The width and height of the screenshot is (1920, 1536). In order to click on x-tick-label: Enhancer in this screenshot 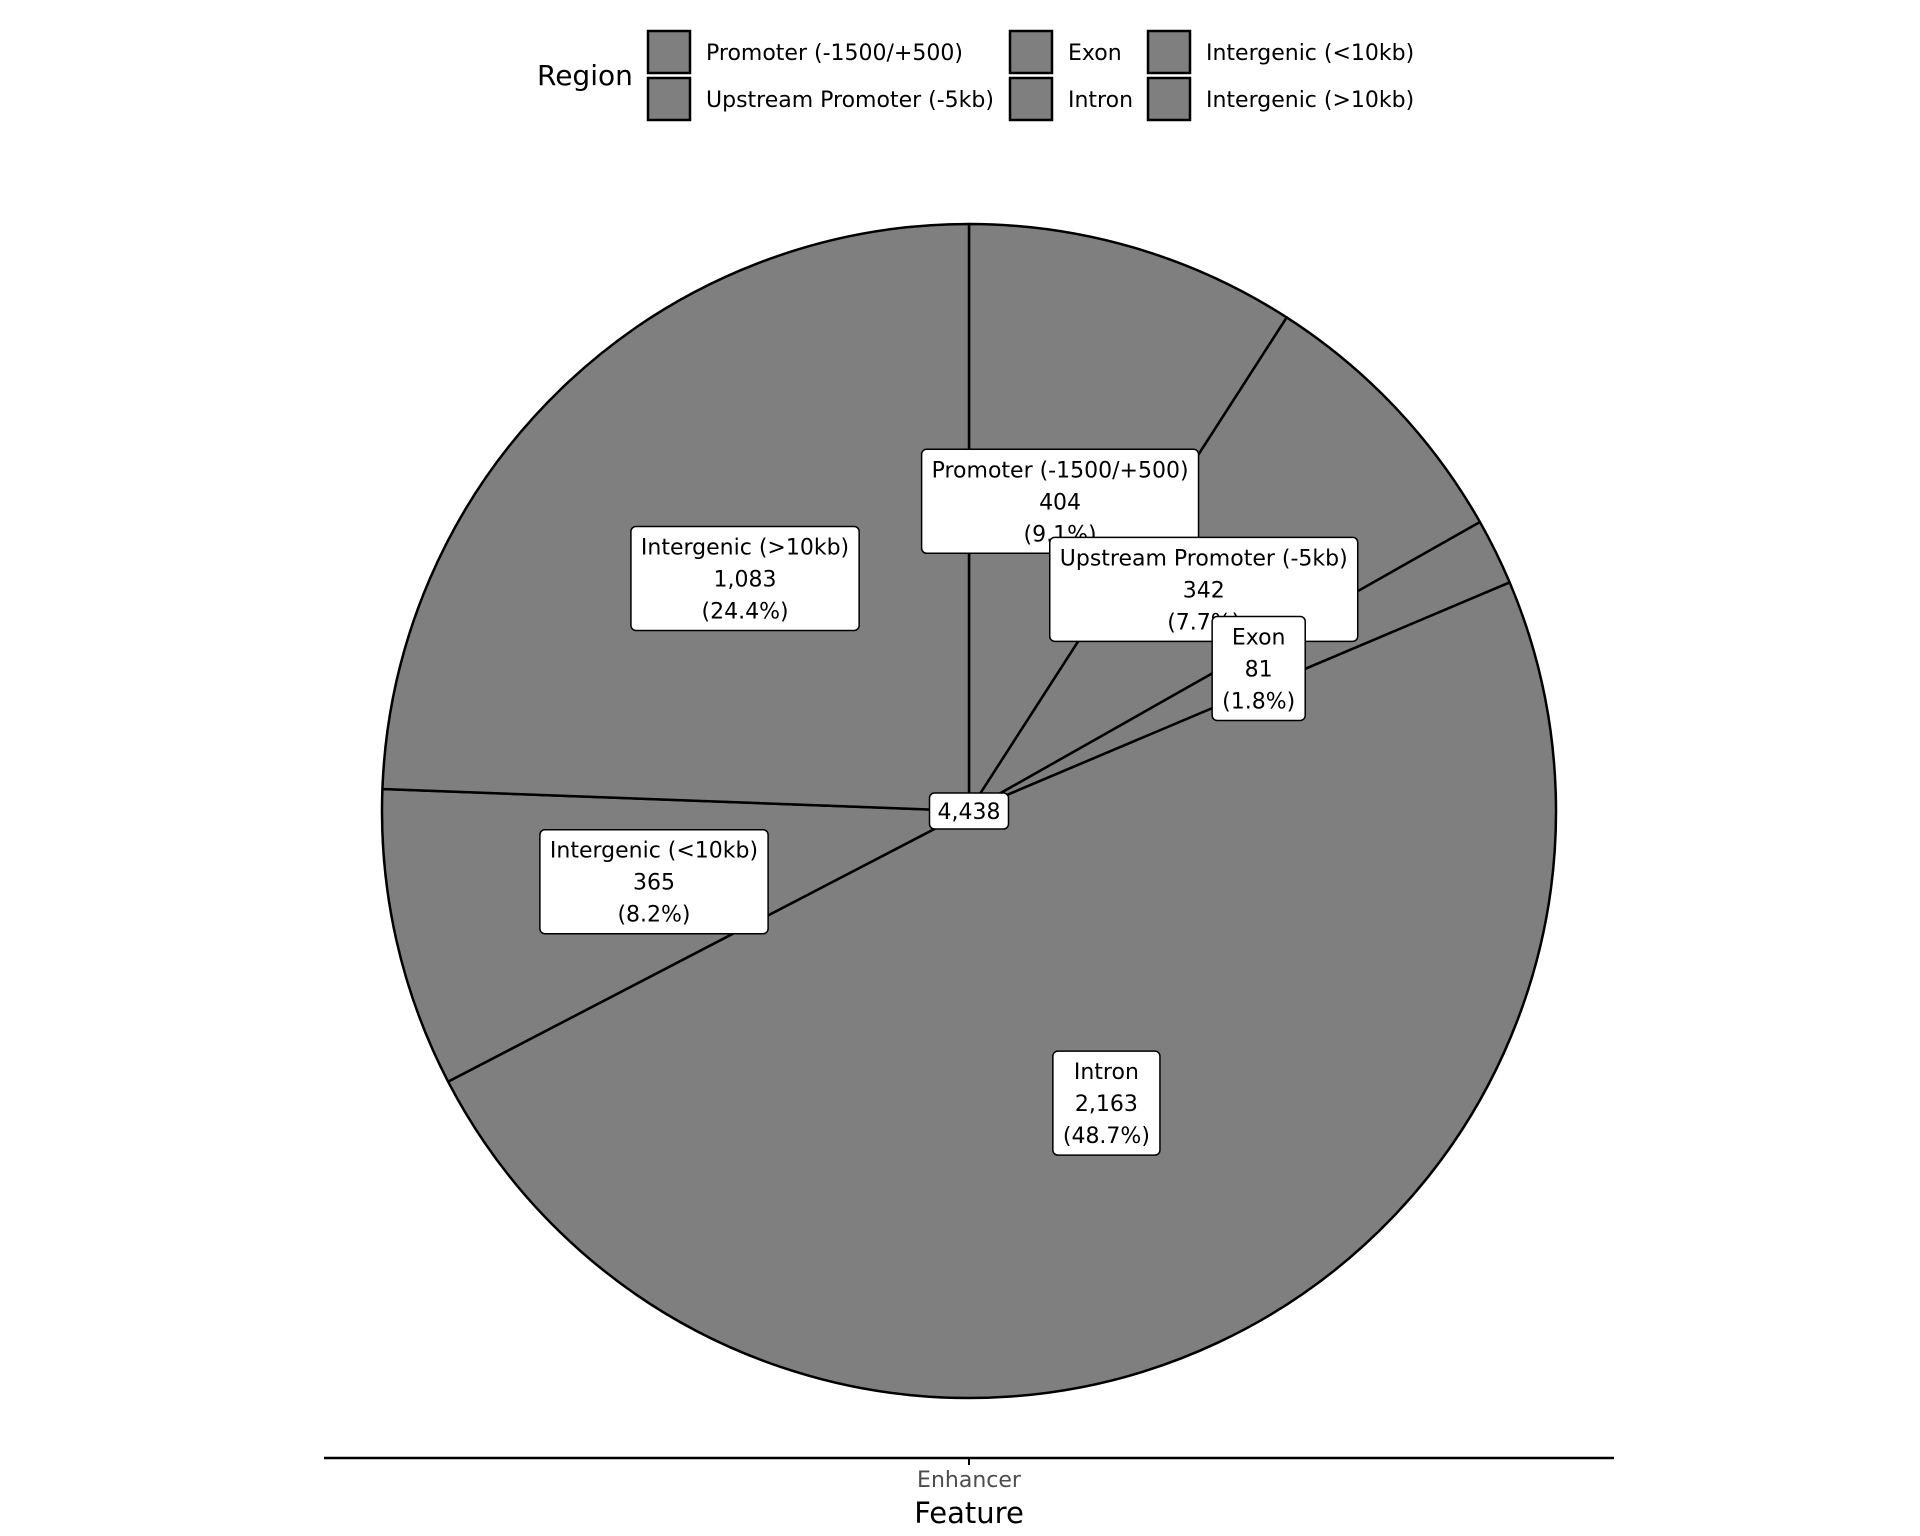, I will do `click(969, 1480)`.